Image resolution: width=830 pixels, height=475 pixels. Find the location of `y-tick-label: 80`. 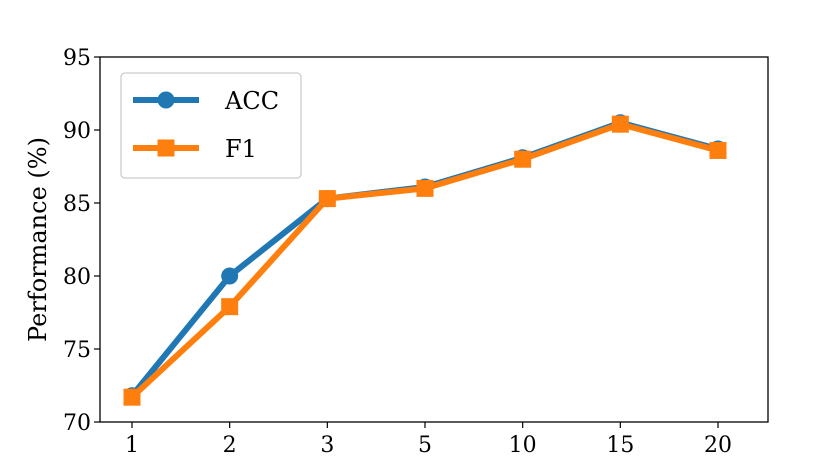

y-tick-label: 80 is located at coordinates (77, 277).